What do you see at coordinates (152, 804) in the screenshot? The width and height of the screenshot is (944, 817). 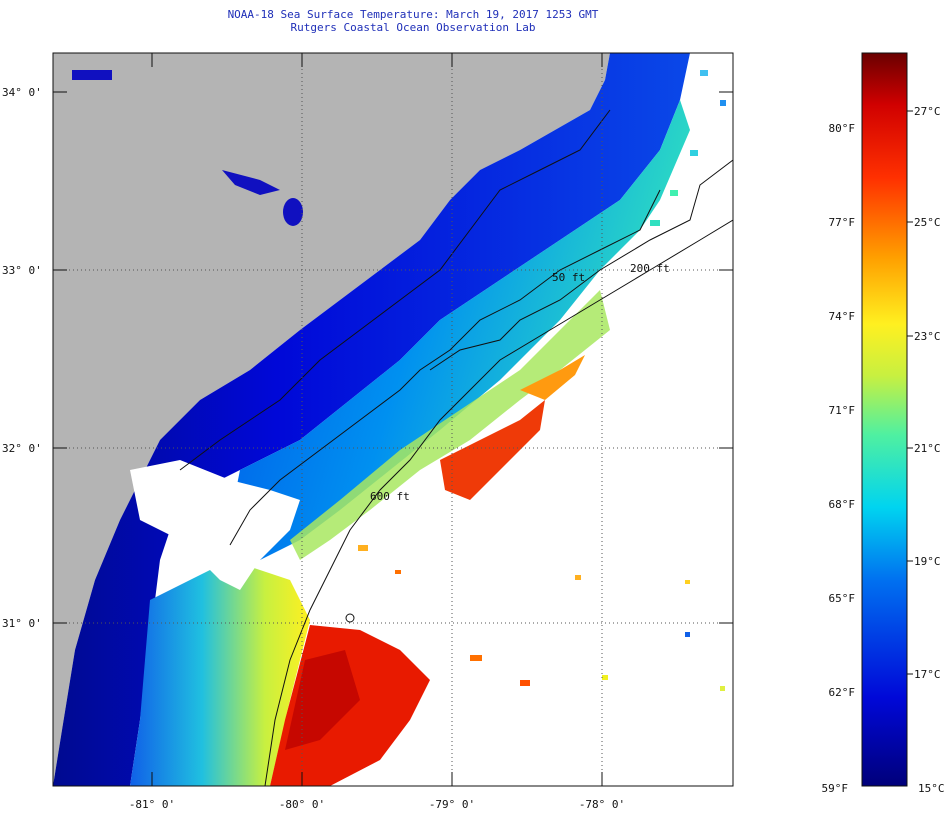 I see `lon-label-81: -81° 0'` at bounding box center [152, 804].